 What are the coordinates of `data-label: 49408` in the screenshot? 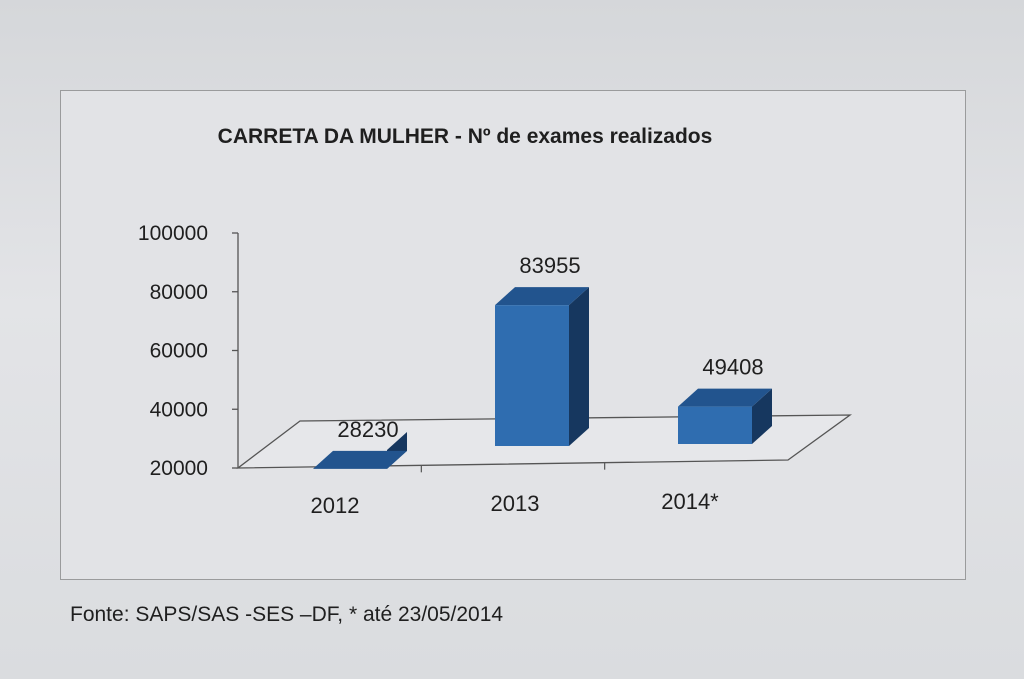 It's located at (732, 367).